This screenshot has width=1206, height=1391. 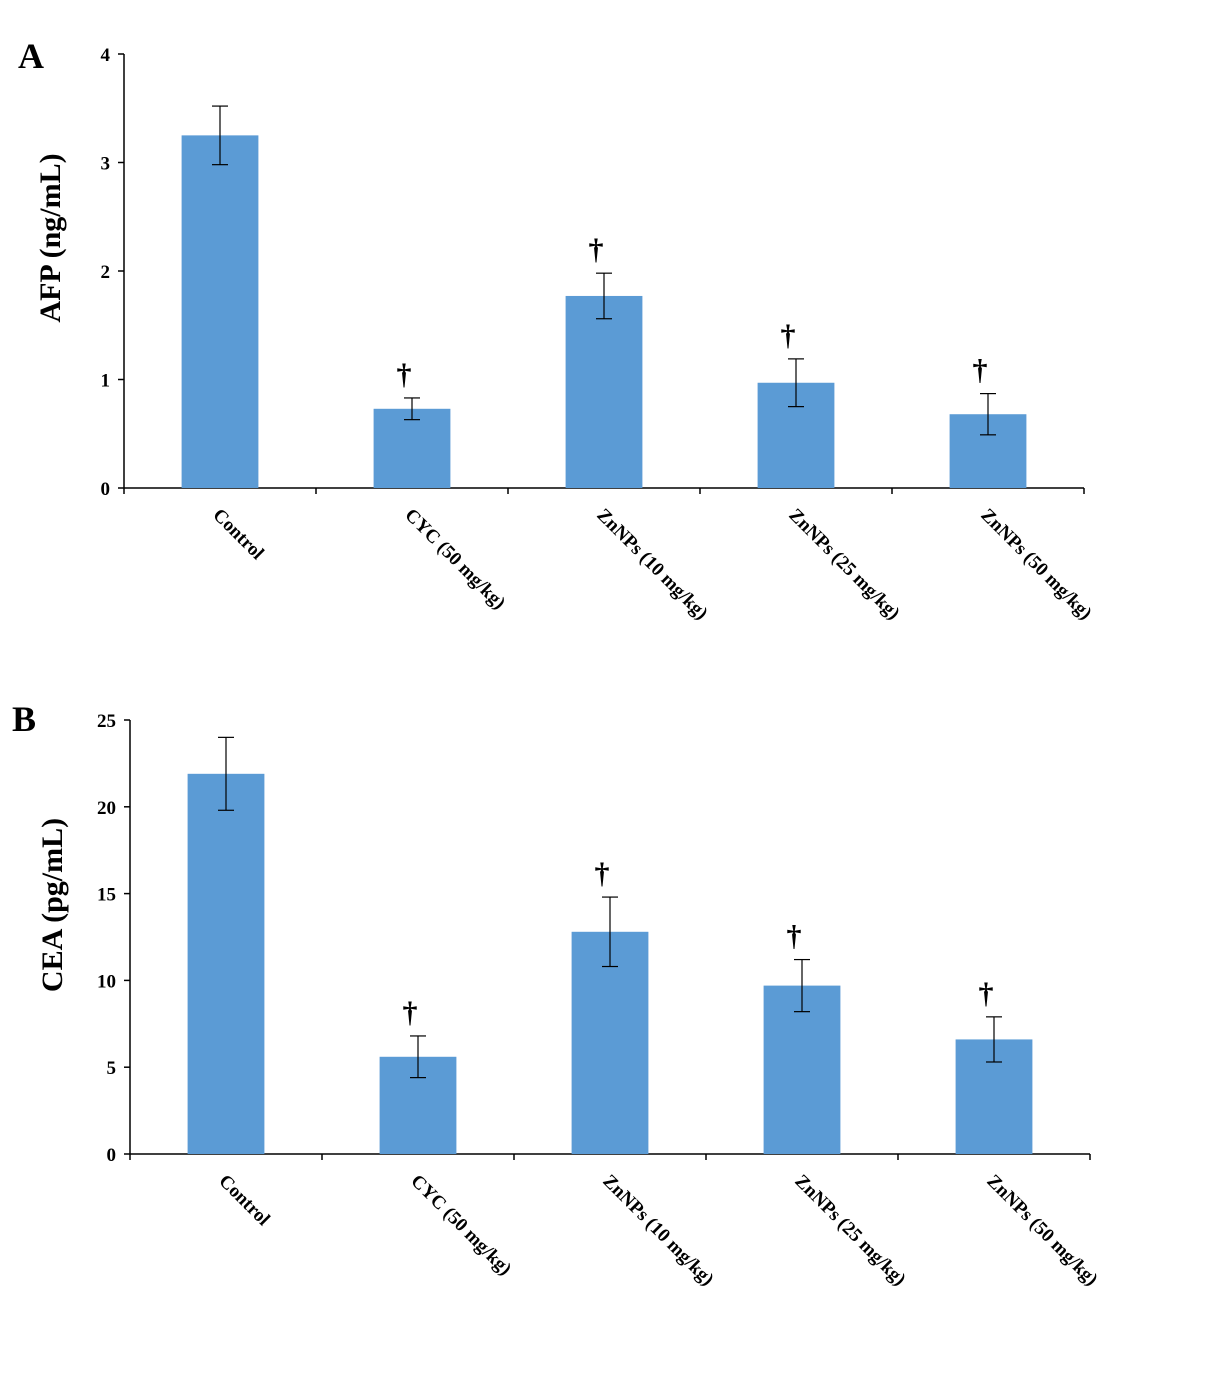 What do you see at coordinates (50, 237) in the screenshot?
I see `panel-a-y-axis-title: AFP (ng/mL)` at bounding box center [50, 237].